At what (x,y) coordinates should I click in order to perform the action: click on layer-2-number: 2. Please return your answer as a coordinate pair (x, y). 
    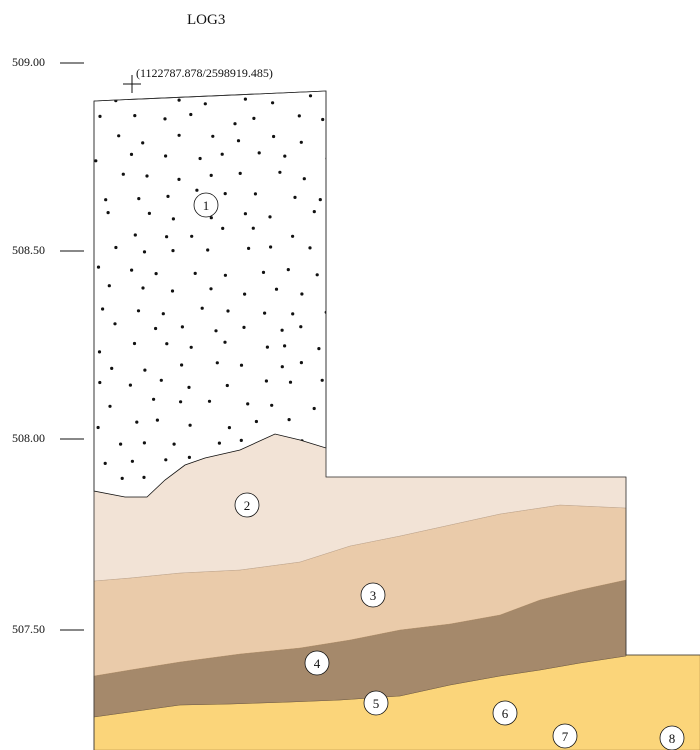
    Looking at the image, I should click on (247, 505).